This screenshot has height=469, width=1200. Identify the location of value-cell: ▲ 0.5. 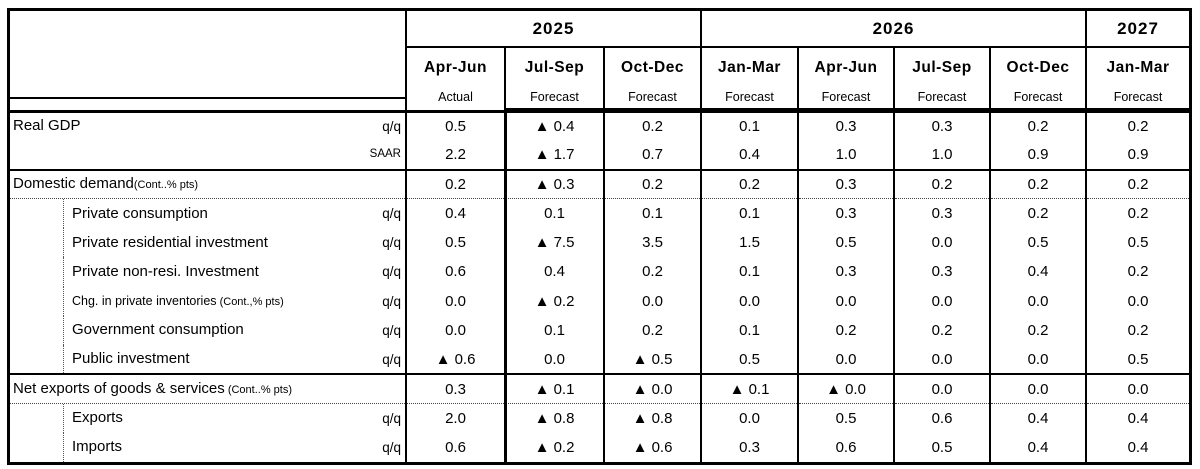
(652, 360).